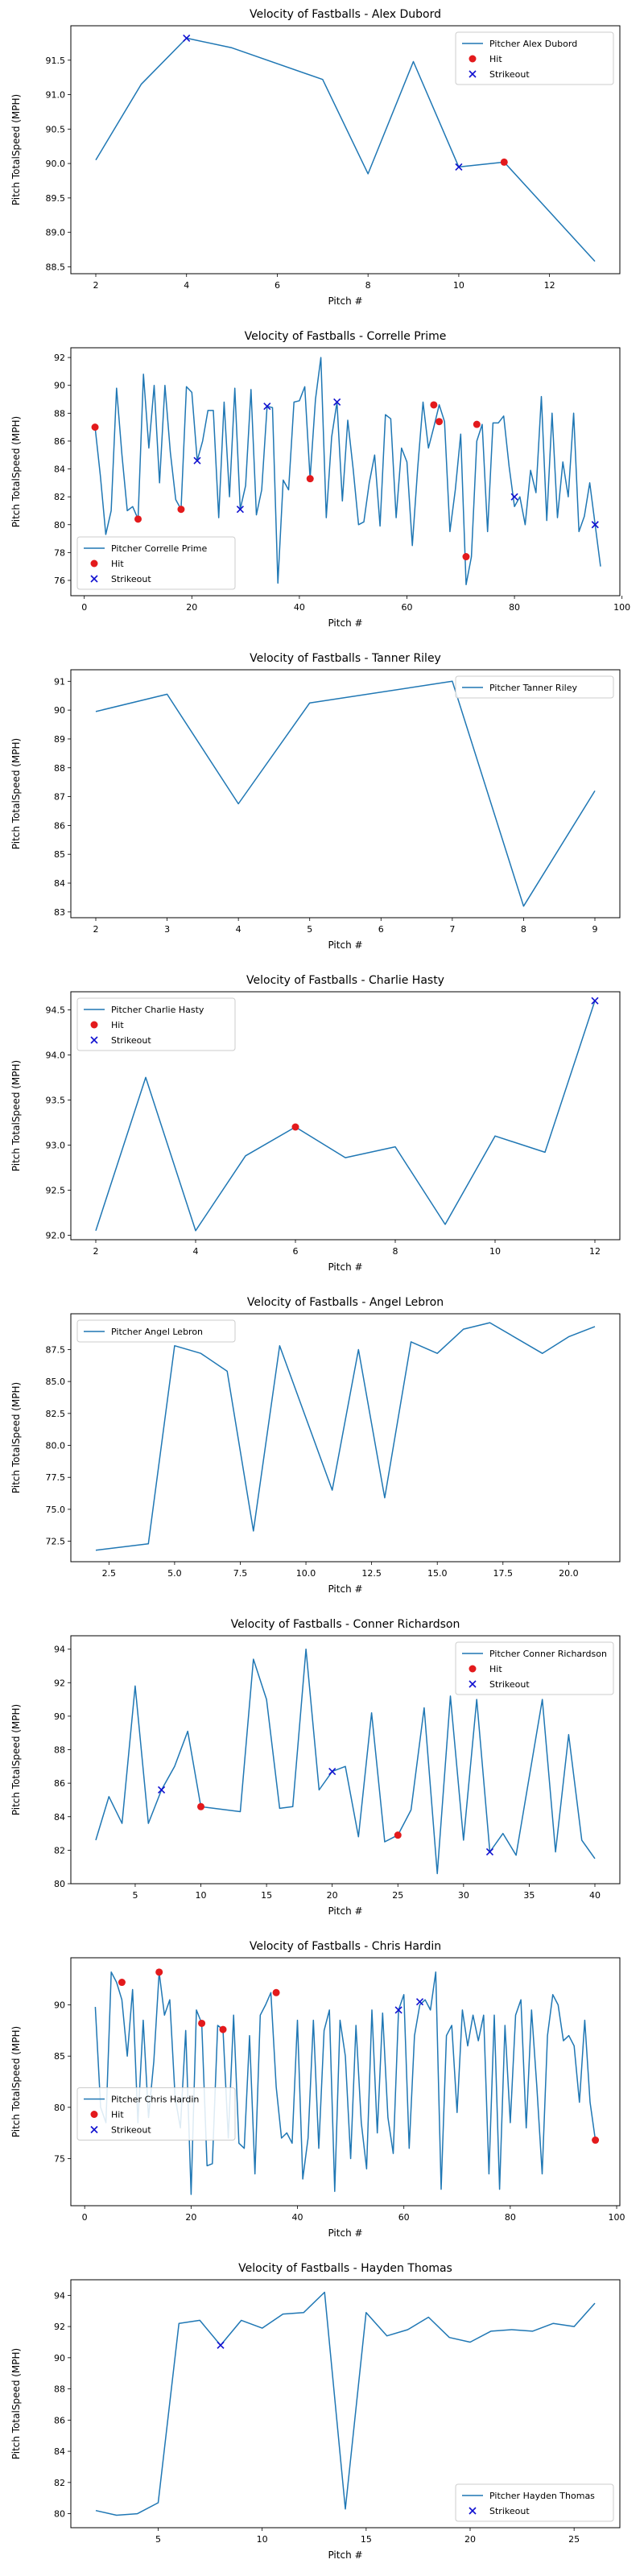 The image size is (644, 2576). What do you see at coordinates (56, 1235) in the screenshot?
I see `y-tick-label: 92.0` at bounding box center [56, 1235].